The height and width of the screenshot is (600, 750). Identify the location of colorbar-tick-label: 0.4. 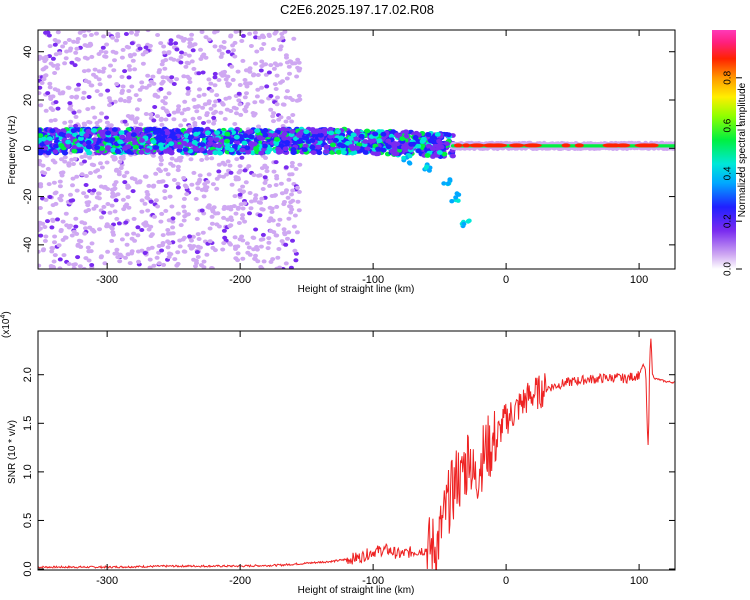
(728, 173).